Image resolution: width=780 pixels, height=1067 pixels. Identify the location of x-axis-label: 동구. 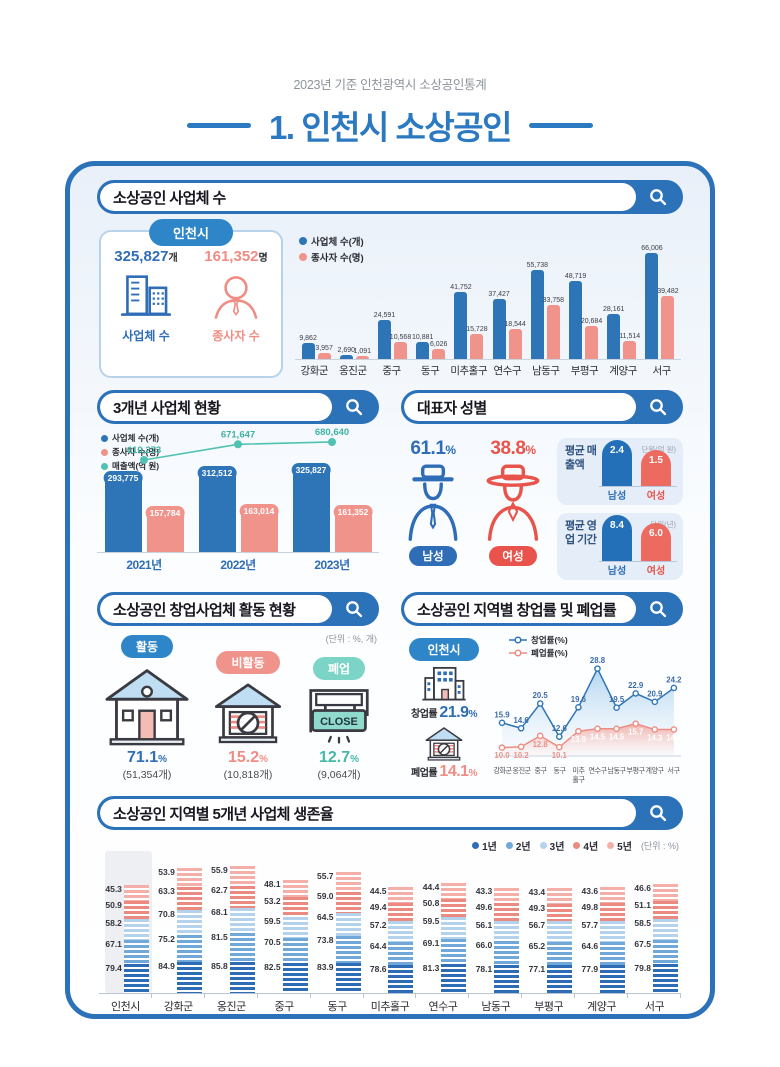
(430, 371).